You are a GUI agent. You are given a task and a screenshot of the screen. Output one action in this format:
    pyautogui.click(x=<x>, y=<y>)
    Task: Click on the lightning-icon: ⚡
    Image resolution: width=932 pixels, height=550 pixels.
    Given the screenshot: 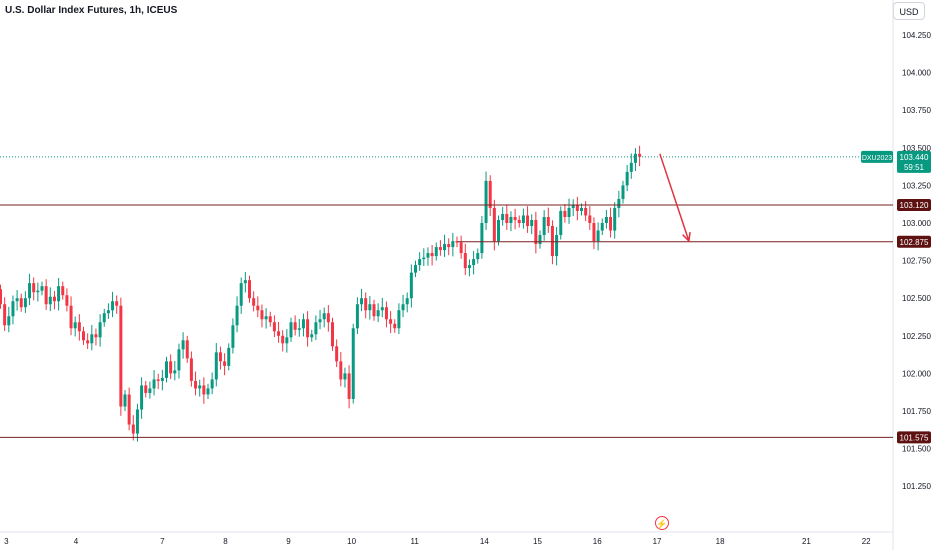 What is the action you would take?
    pyautogui.click(x=662, y=523)
    